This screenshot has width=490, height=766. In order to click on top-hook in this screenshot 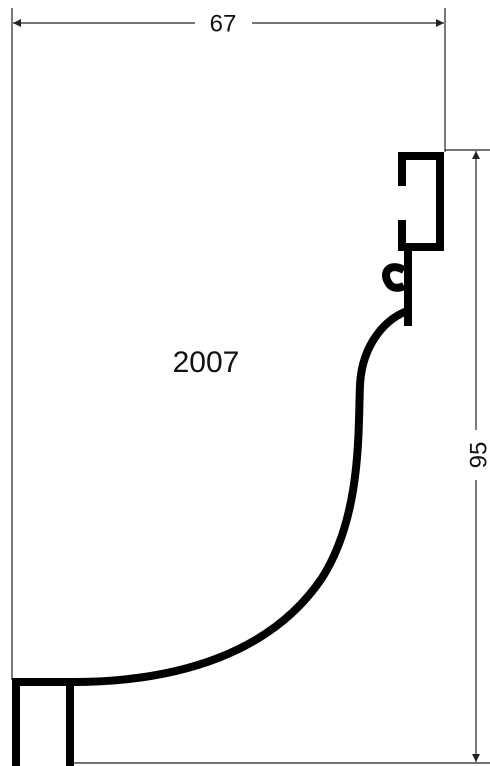, I will do `click(421, 201)`.